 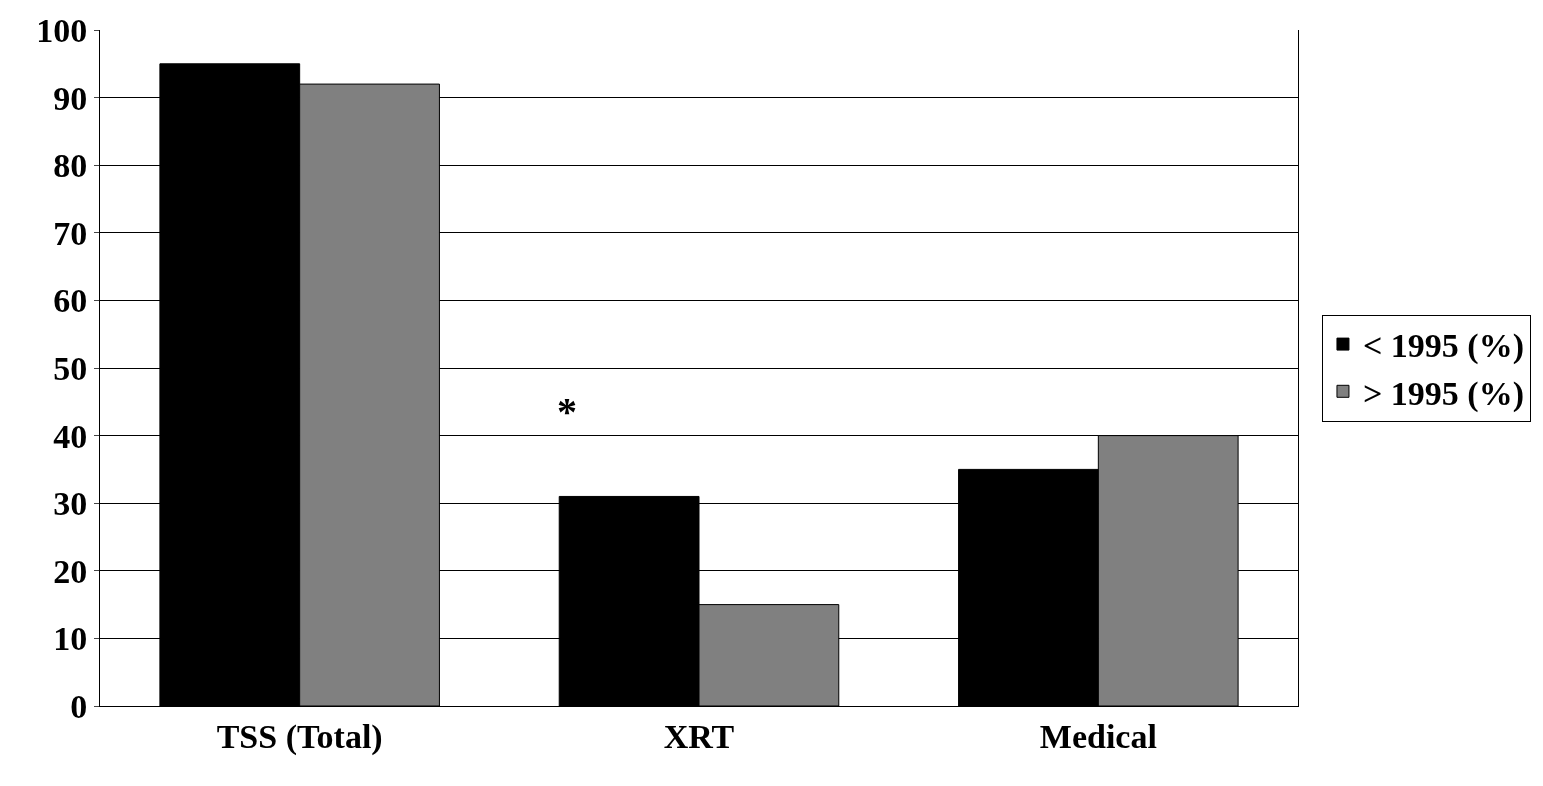 I want to click on y-tick-label: 50, so click(x=70, y=368).